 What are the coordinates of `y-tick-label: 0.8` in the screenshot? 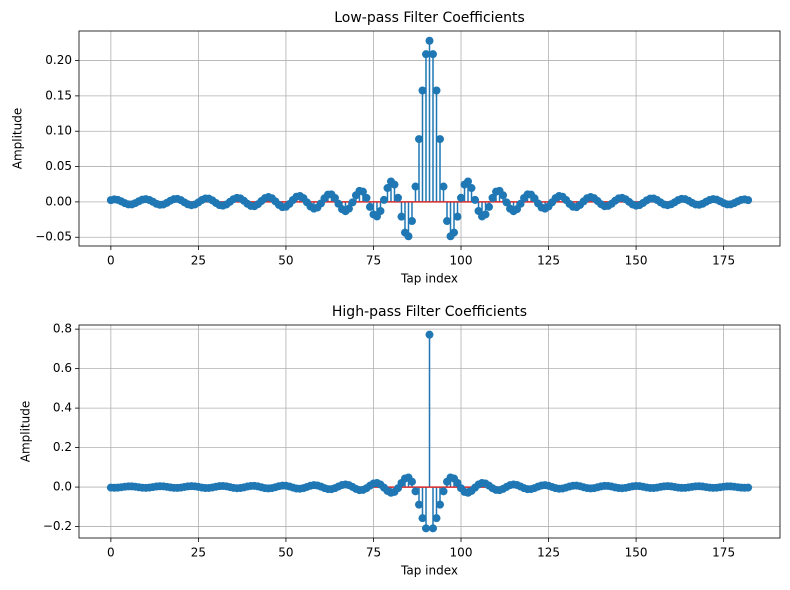 It's located at (62, 329).